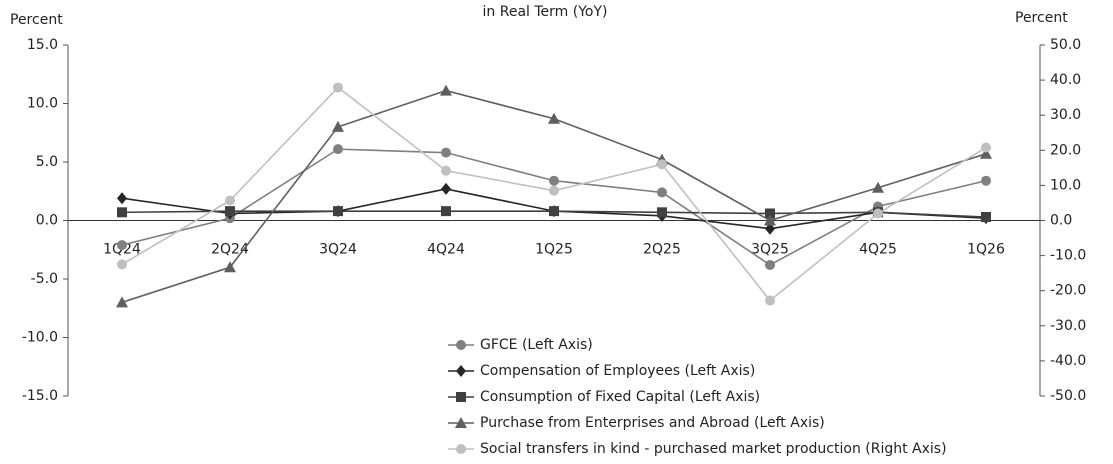 The image size is (1113, 464). Describe the element at coordinates (40, 338) in the screenshot. I see `y-tick-label: -10.0` at that location.